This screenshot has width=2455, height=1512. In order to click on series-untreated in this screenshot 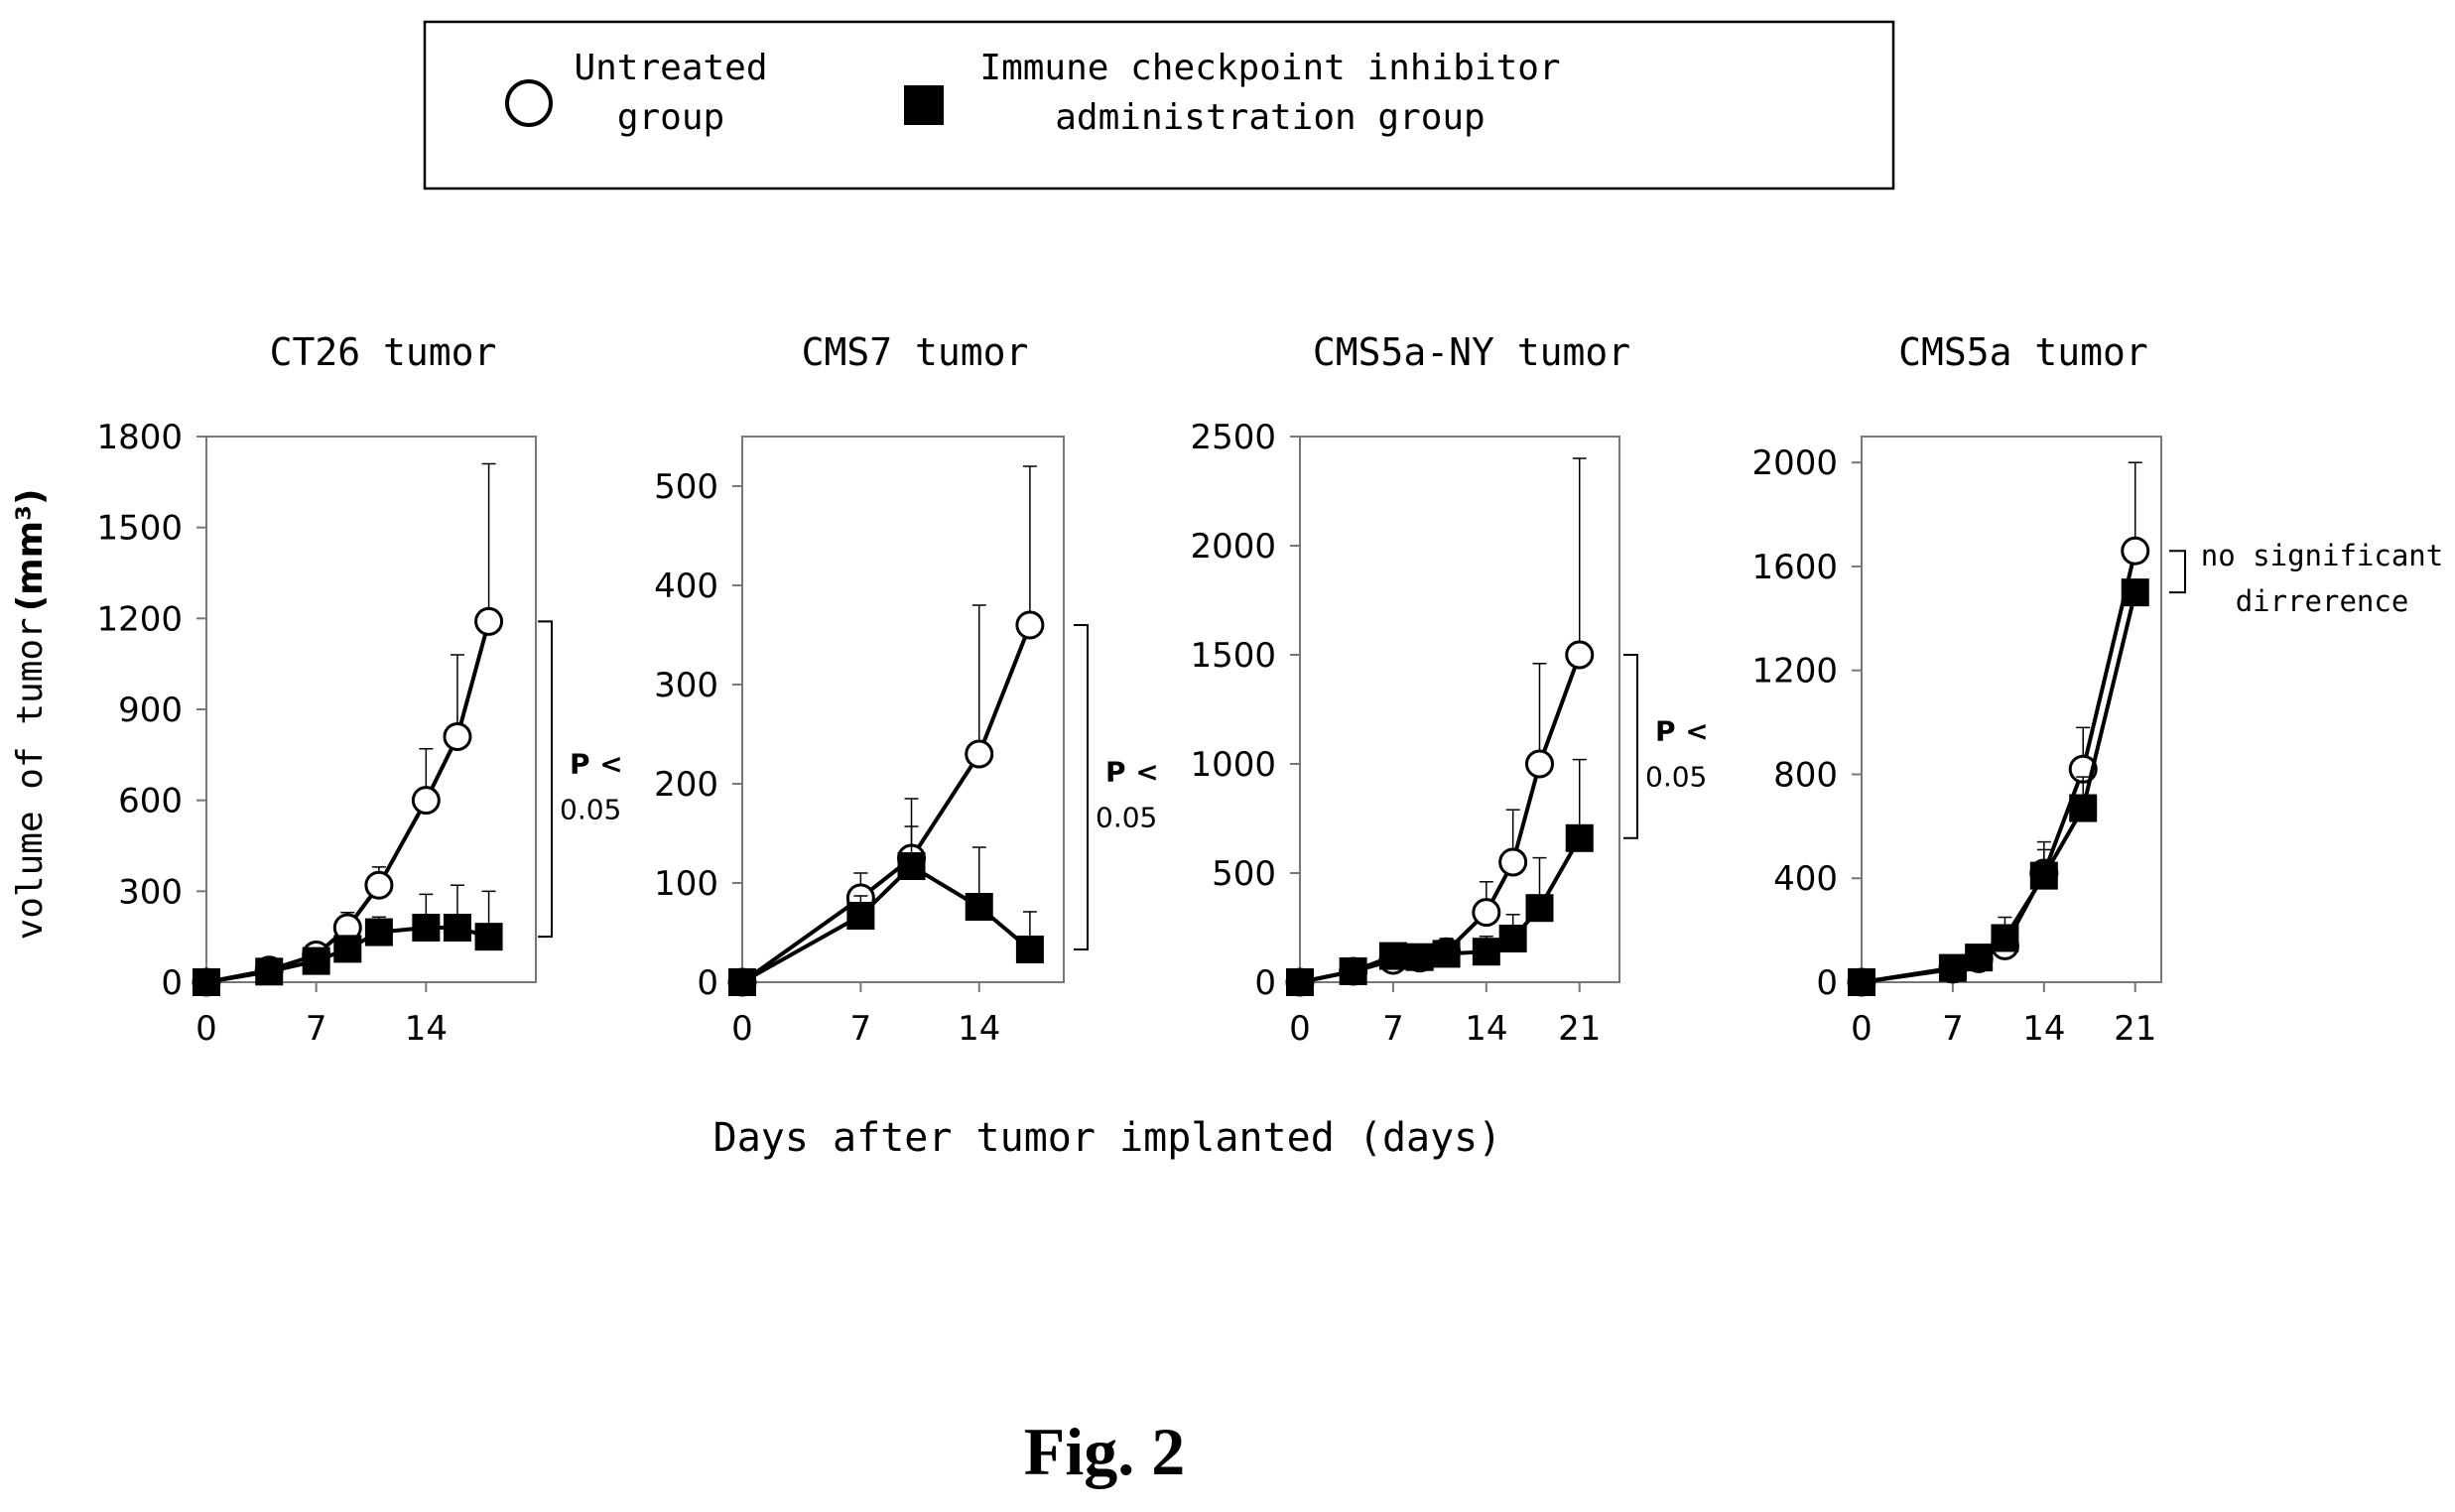, I will do `click(886, 731)`.